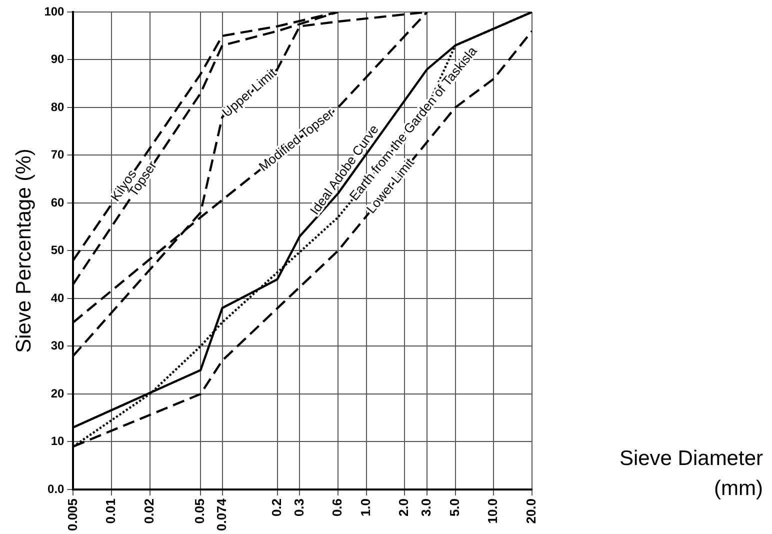 The width and height of the screenshot is (772, 534). I want to click on y-tick-label: 40, so click(57, 297).